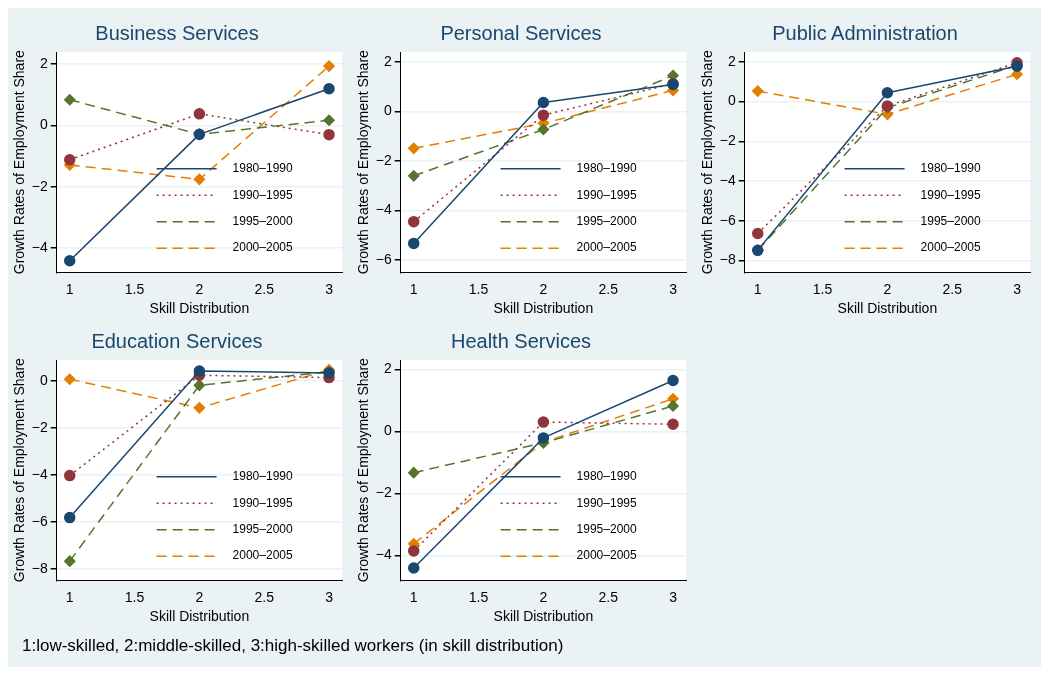  I want to click on chart-title: Public Administration, so click(865, 32).